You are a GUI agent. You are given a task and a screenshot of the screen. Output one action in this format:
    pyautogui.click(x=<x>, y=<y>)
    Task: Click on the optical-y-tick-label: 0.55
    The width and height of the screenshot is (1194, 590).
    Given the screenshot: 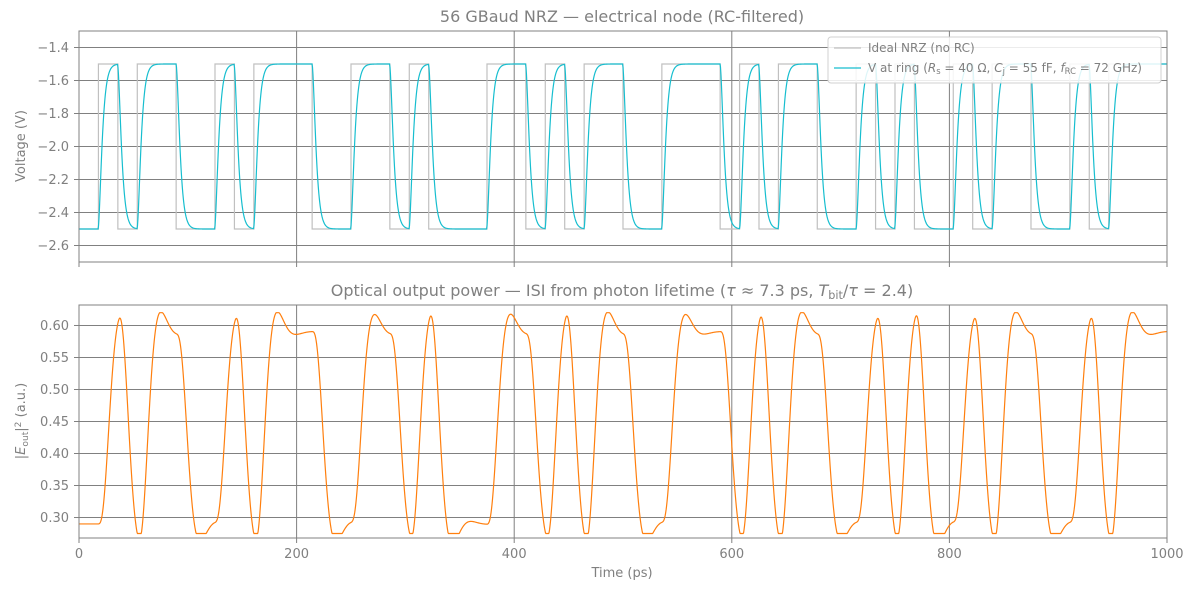 What is the action you would take?
    pyautogui.click(x=54, y=358)
    